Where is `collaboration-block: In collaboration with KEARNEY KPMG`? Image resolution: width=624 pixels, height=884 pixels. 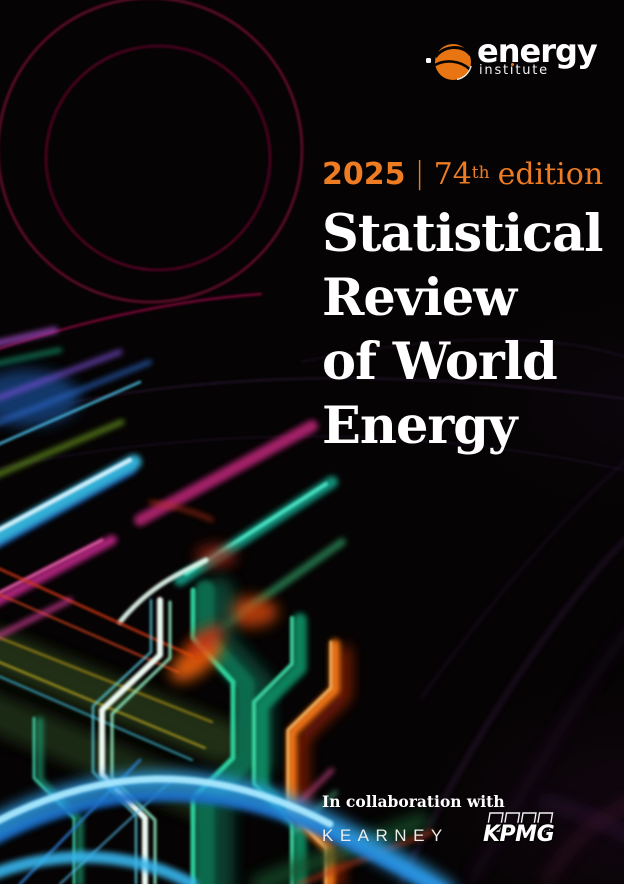 collaboration-block: In collaboration with KEARNEY KPMG is located at coordinates (472, 837).